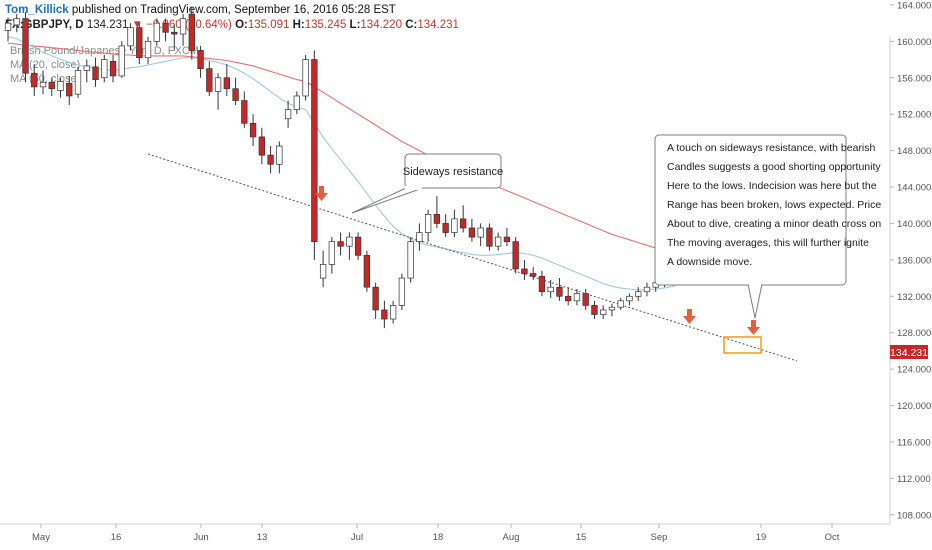 The image size is (932, 550). I want to click on close-label: C:, so click(411, 25).